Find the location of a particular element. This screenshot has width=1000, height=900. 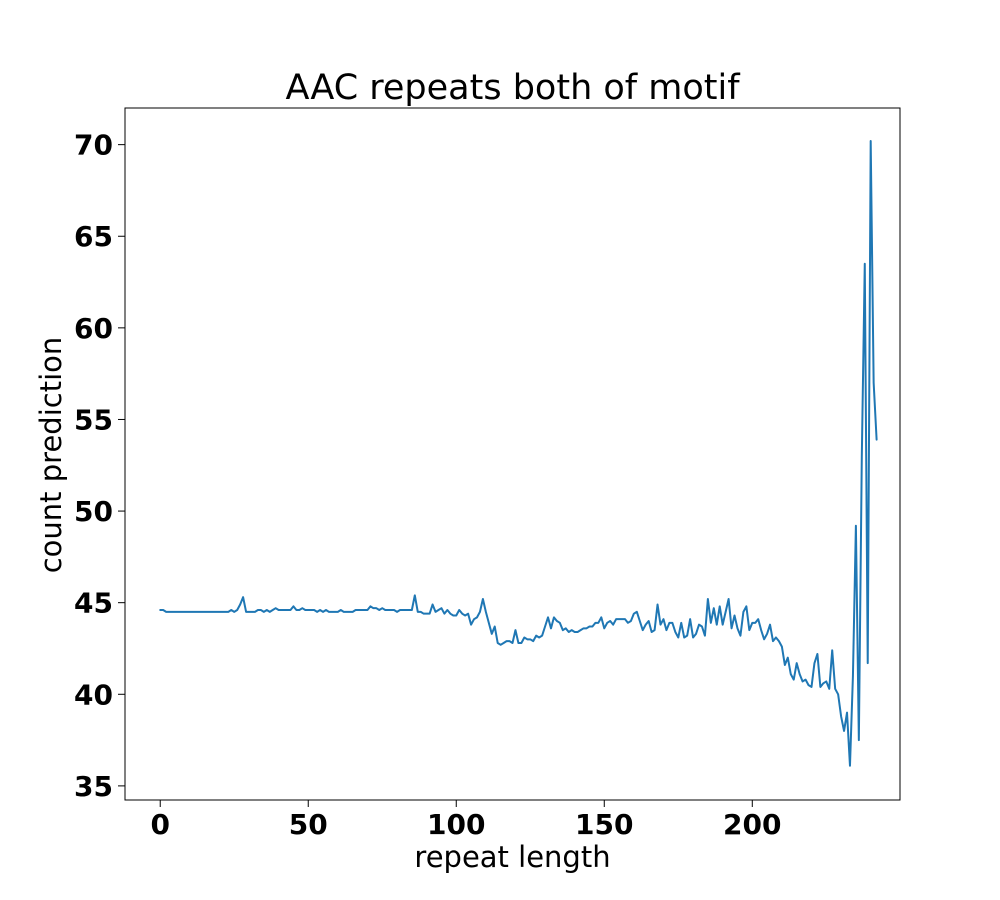

y-tick-label: 40 is located at coordinates (93, 694).